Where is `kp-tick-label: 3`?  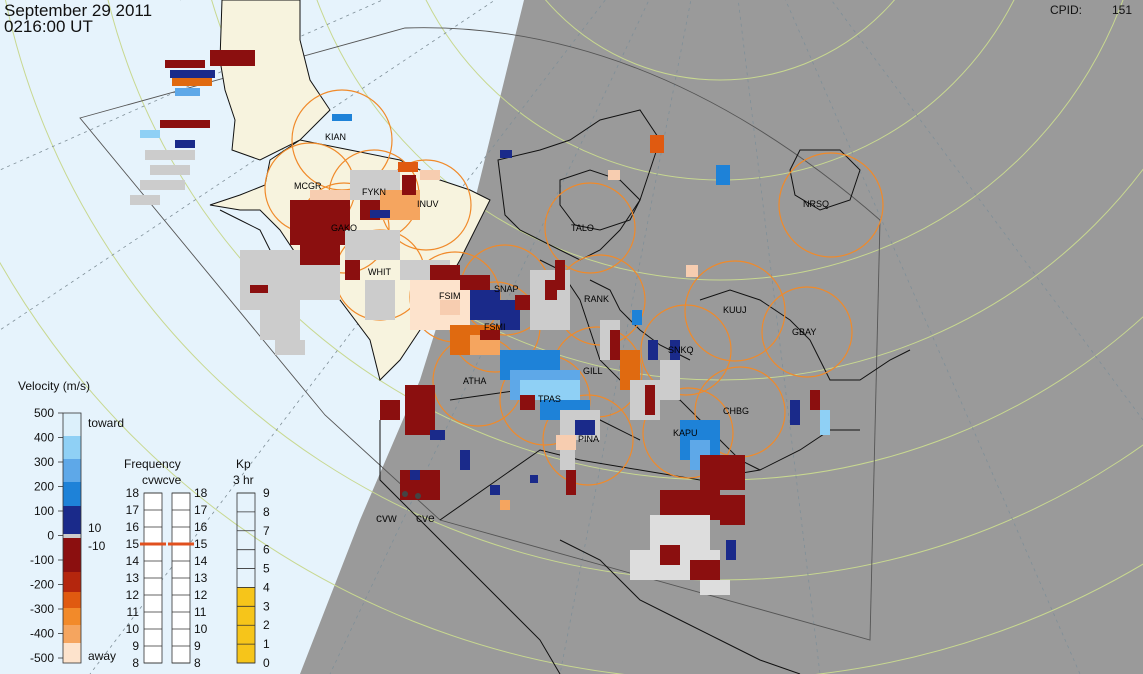 kp-tick-label: 3 is located at coordinates (266, 606).